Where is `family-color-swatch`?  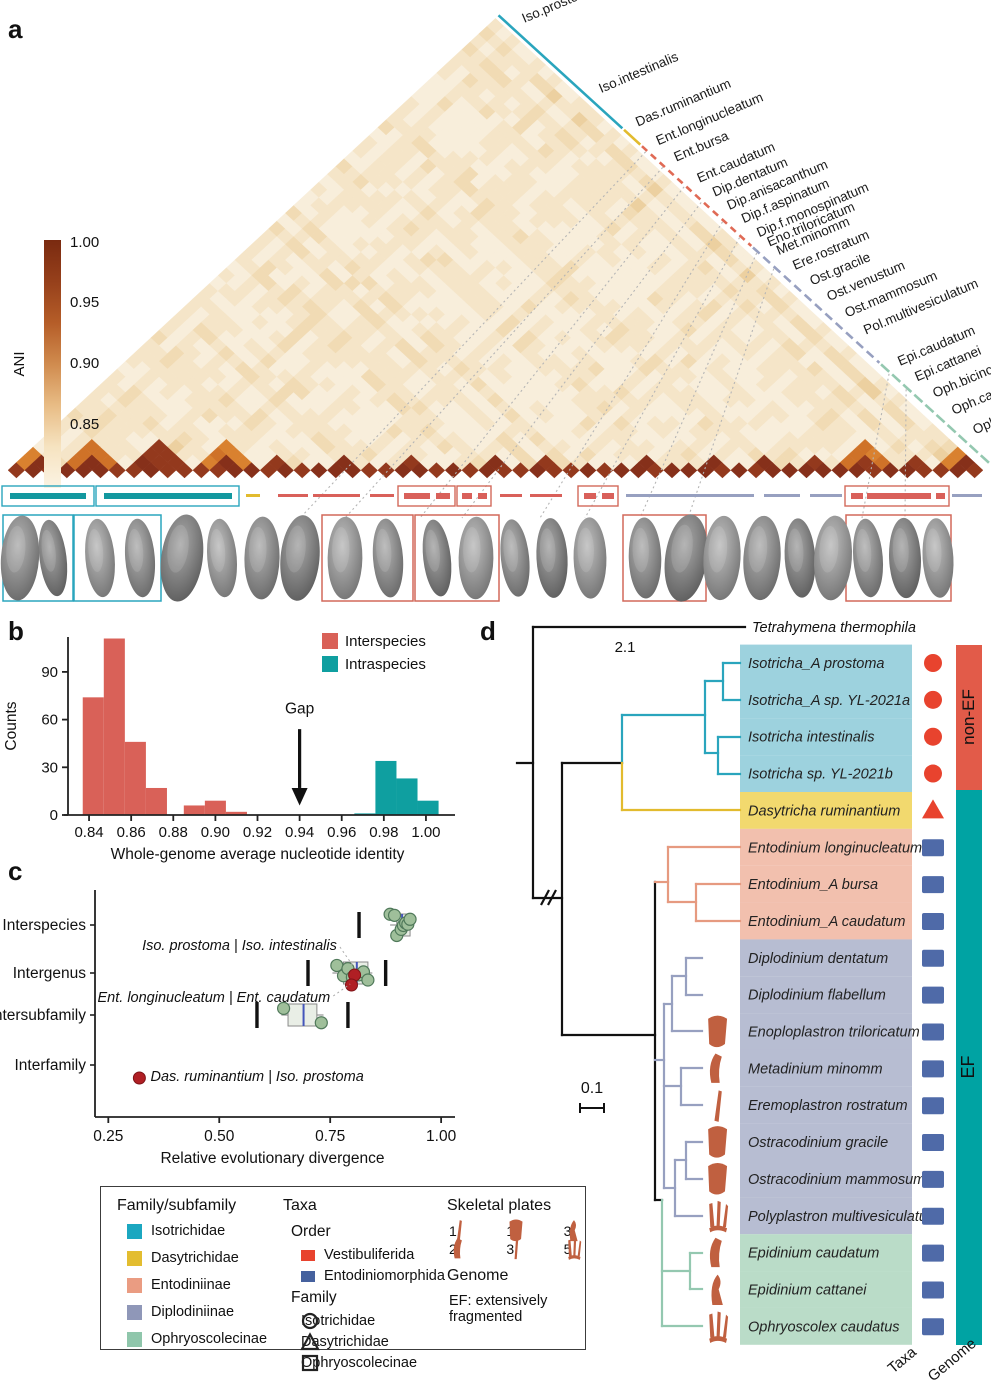 family-color-swatch is located at coordinates (134, 1339).